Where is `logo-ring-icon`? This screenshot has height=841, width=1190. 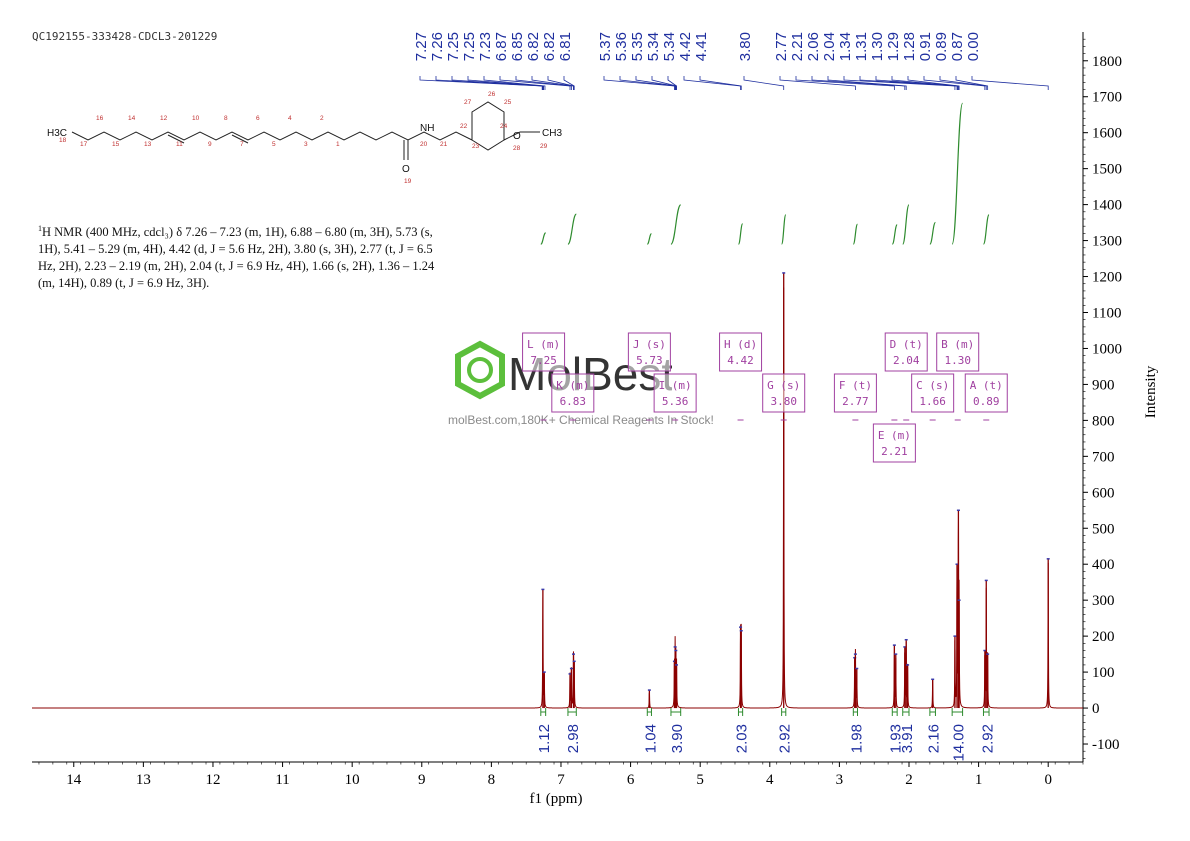
logo-ring-icon is located at coordinates (480, 370).